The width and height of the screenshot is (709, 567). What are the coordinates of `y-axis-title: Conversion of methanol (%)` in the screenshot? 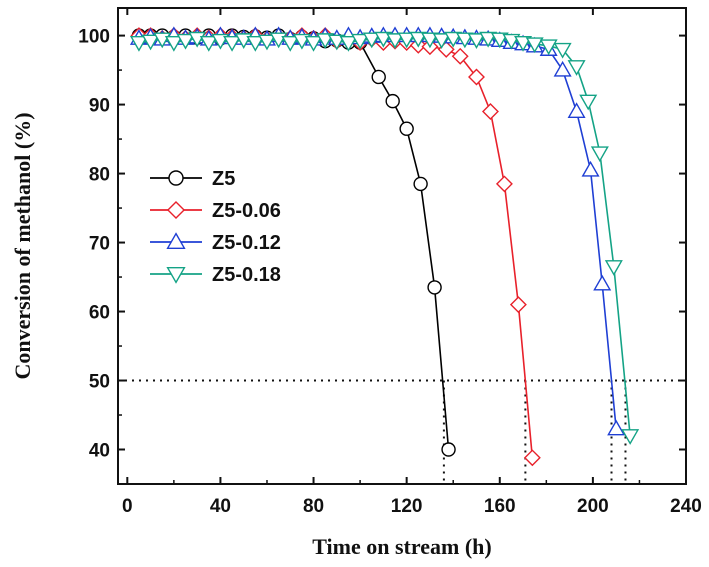 It's located at (22, 245).